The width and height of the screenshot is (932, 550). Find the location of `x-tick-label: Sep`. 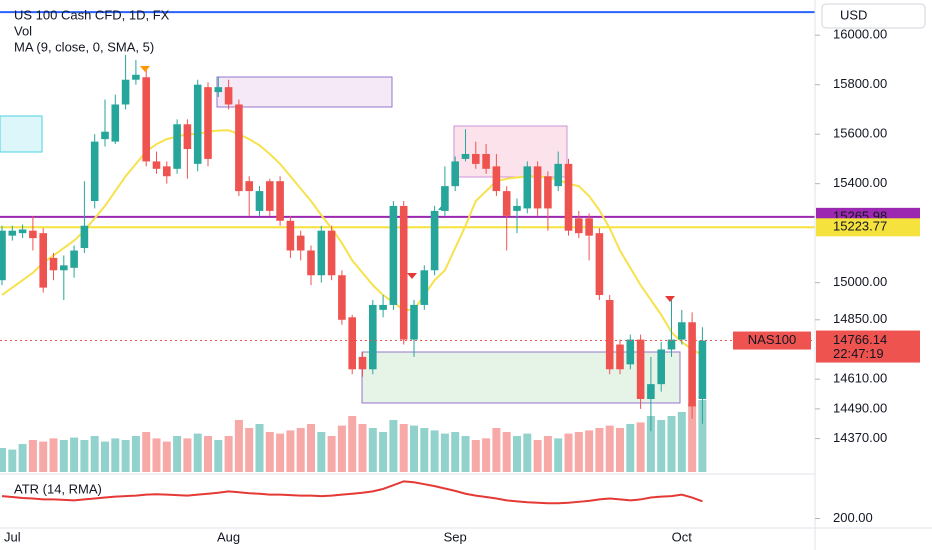

x-tick-label: Sep is located at coordinates (455, 536).